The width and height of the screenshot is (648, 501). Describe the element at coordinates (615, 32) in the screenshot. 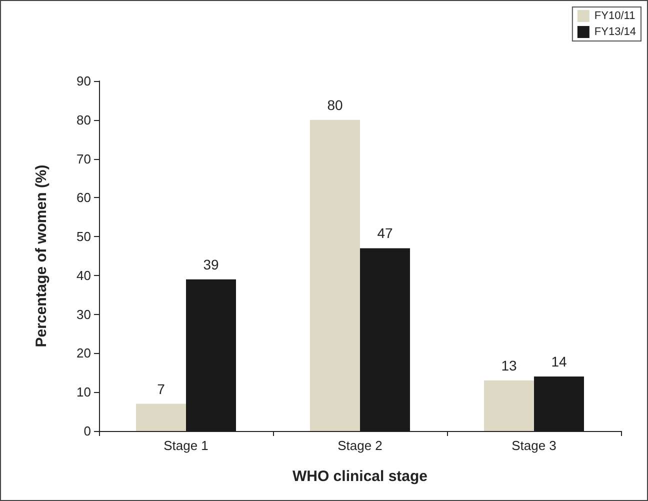

I see `legend-label: FY13/14` at that location.